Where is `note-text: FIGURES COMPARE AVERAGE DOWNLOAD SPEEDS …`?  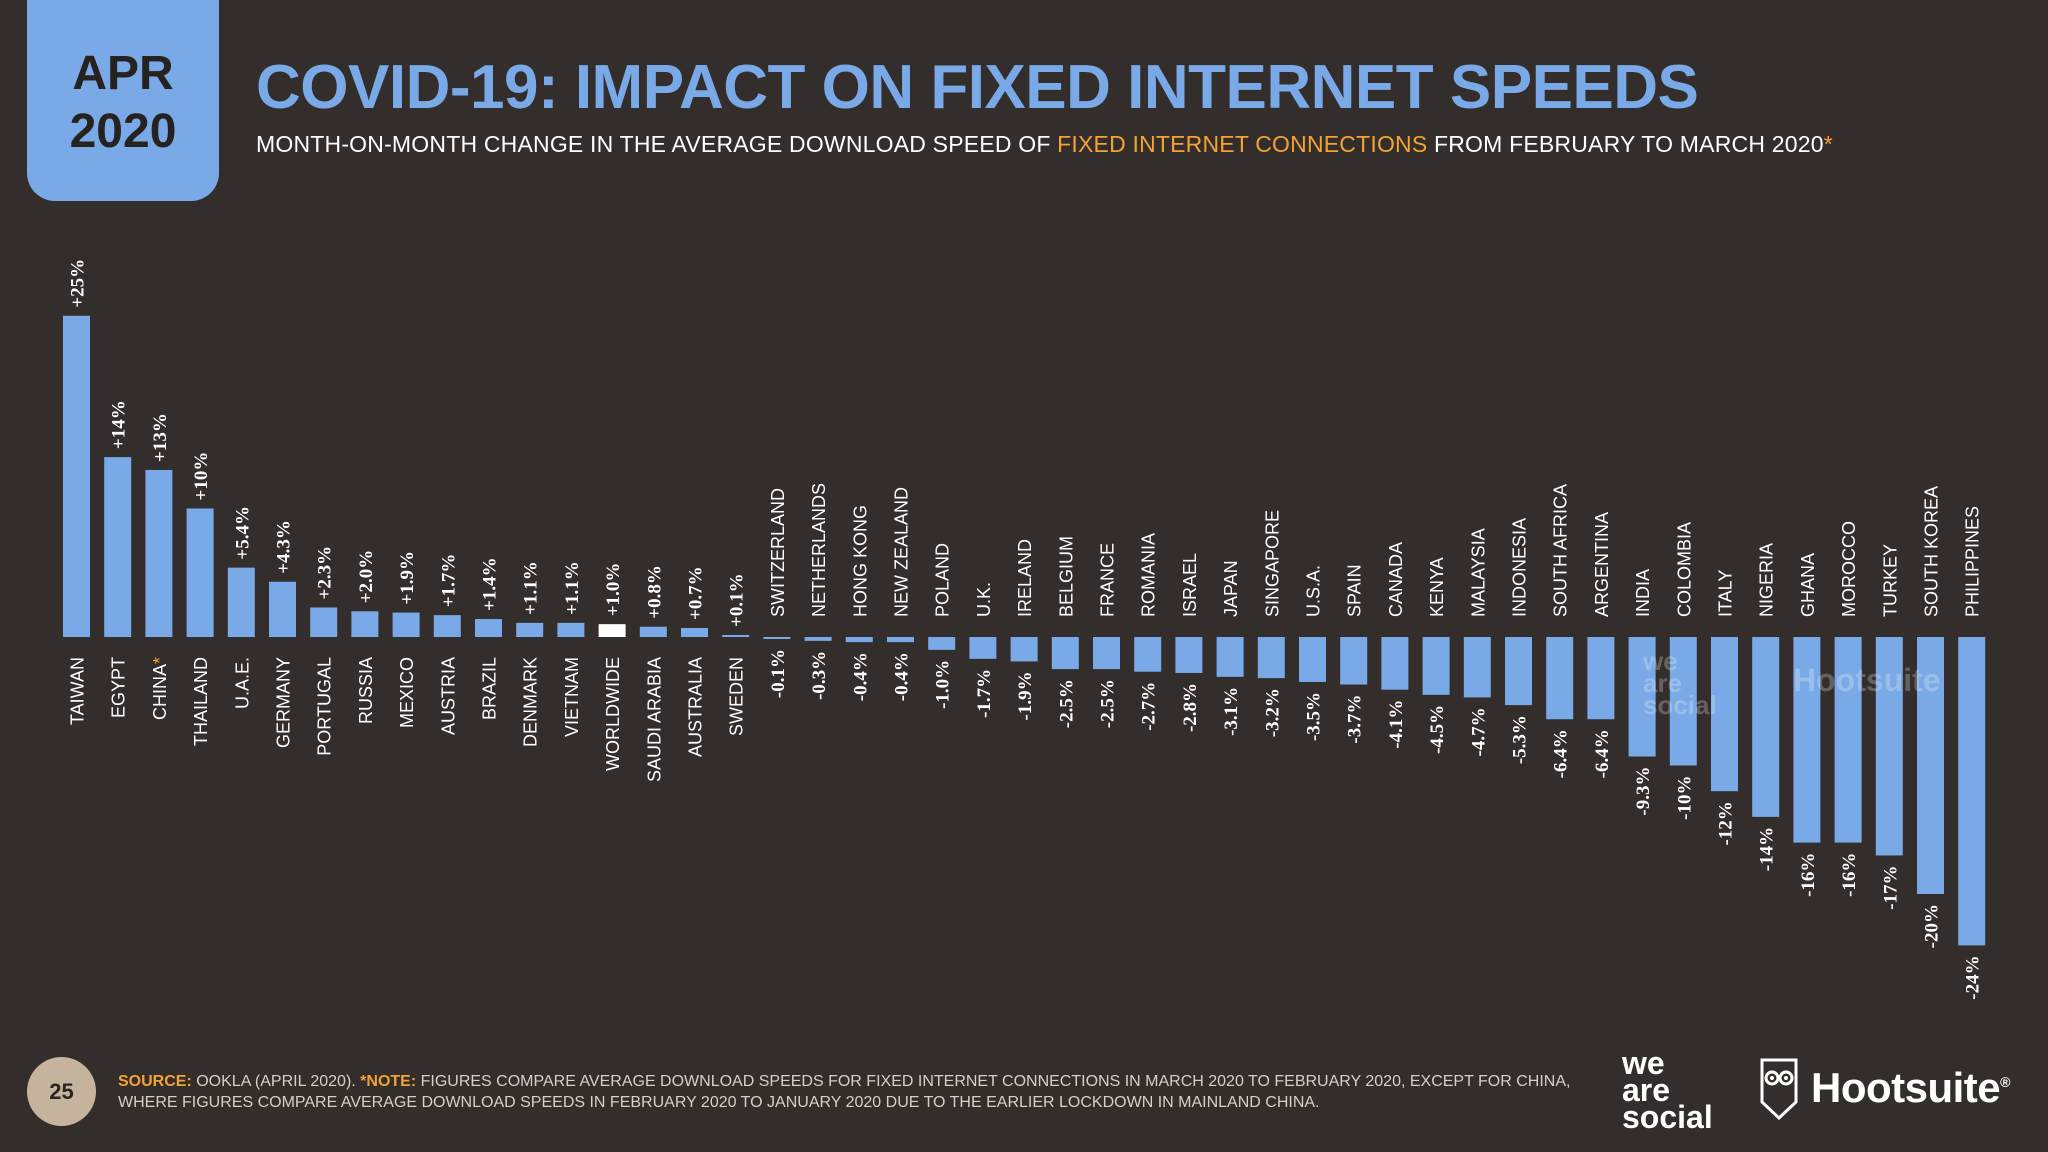 note-text: FIGURES COMPARE AVERAGE DOWNLOAD SPEEDS … is located at coordinates (844, 1092).